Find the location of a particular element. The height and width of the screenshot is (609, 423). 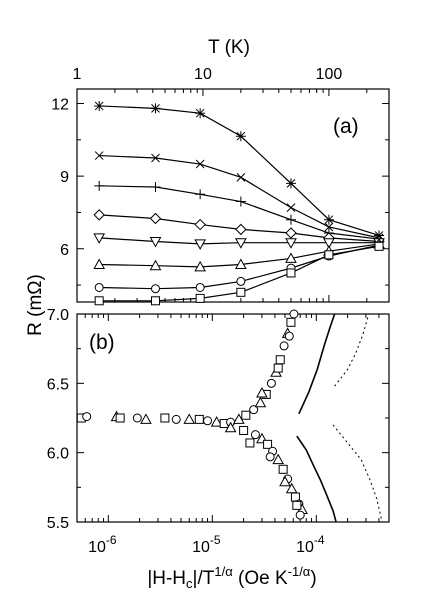

b-x-tick-exp: -6 is located at coordinates (111, 540).